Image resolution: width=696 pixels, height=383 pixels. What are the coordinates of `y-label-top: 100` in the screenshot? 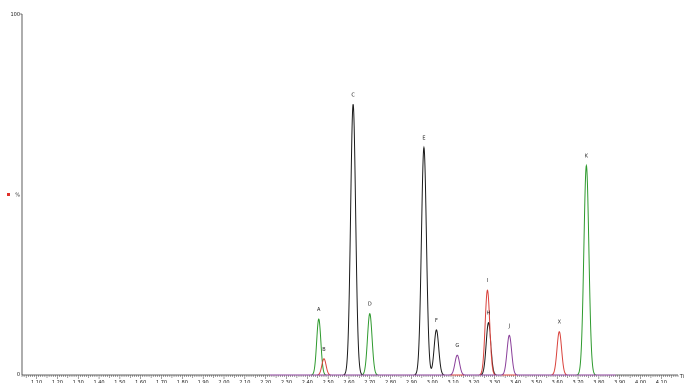 It's located at (15, 15).